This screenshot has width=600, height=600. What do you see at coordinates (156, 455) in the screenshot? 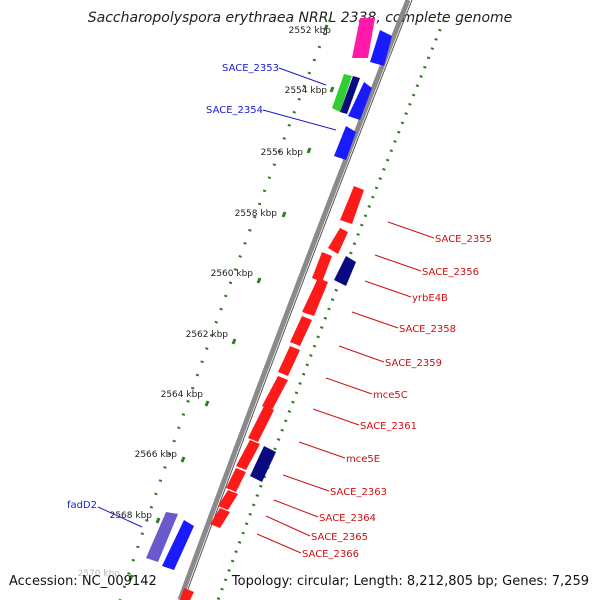
I see `scale-label: 2566 kbp` at bounding box center [156, 455].